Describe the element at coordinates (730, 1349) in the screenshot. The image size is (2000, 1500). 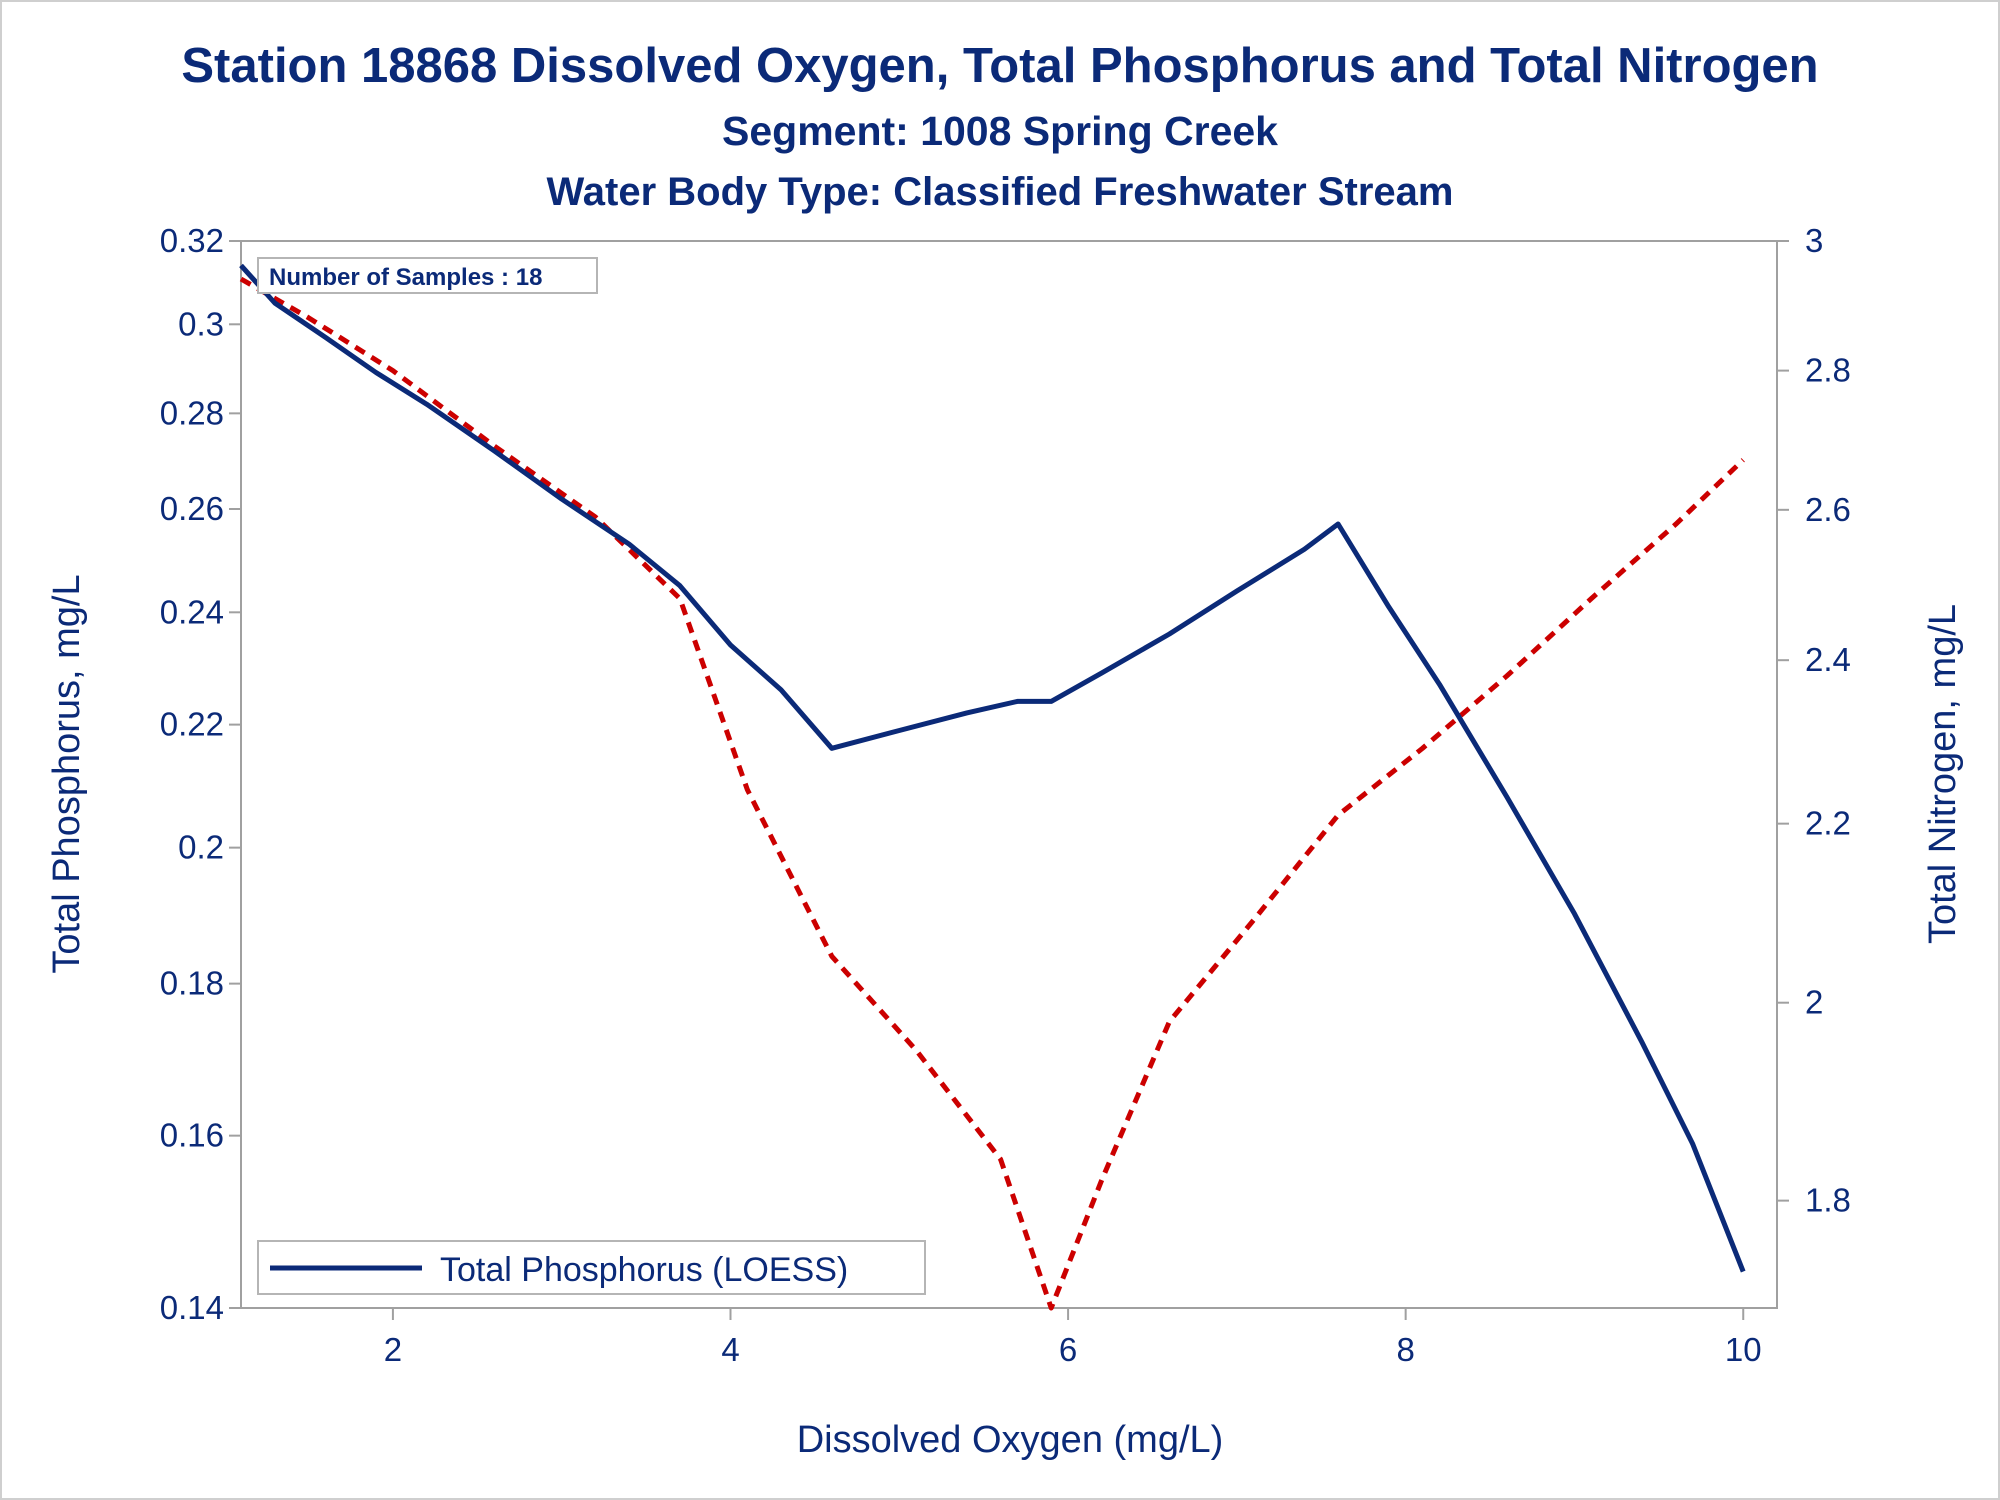
I see `x-tick-label: 4` at that location.